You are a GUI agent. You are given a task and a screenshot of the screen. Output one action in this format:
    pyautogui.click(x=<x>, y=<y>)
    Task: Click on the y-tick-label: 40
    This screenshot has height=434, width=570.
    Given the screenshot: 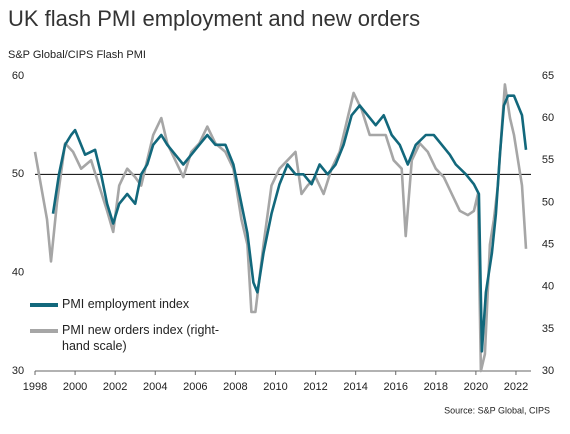 What is the action you would take?
    pyautogui.click(x=18, y=273)
    